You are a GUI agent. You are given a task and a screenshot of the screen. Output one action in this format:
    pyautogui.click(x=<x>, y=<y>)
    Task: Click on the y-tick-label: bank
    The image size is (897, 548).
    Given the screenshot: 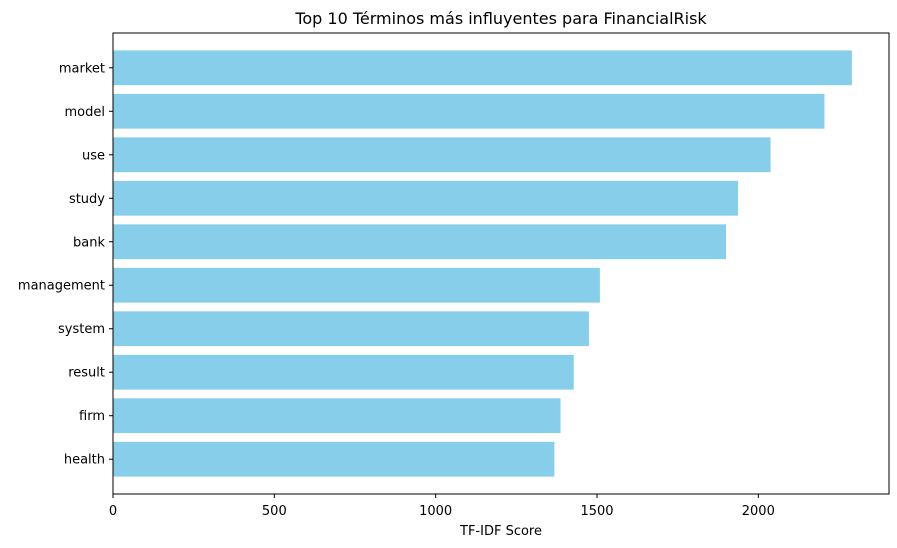 What is the action you would take?
    pyautogui.click(x=89, y=242)
    